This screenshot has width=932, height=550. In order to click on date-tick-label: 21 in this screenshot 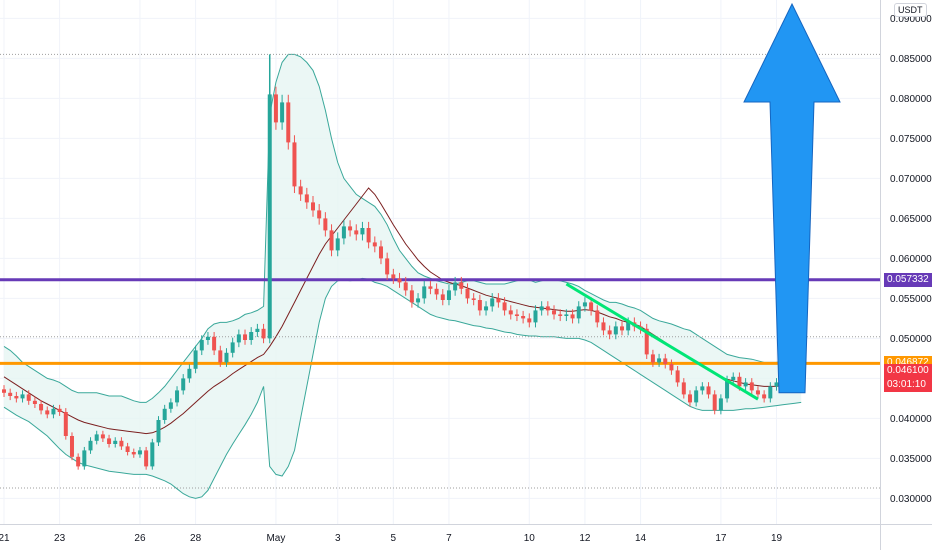, I will do `click(5, 538)`.